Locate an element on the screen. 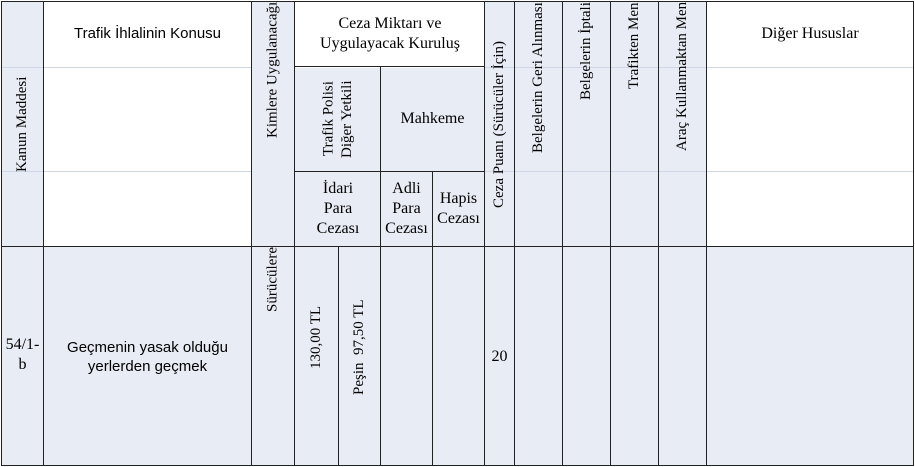  header-hapis: Hapis Cezası is located at coordinates (458, 208).